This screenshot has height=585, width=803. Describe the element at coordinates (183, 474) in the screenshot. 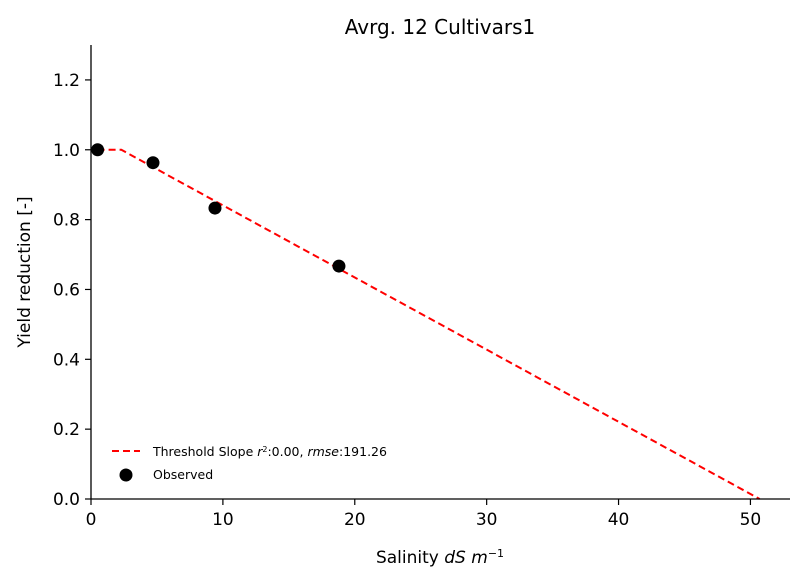

I see `legend-label-observed: Observed` at that location.